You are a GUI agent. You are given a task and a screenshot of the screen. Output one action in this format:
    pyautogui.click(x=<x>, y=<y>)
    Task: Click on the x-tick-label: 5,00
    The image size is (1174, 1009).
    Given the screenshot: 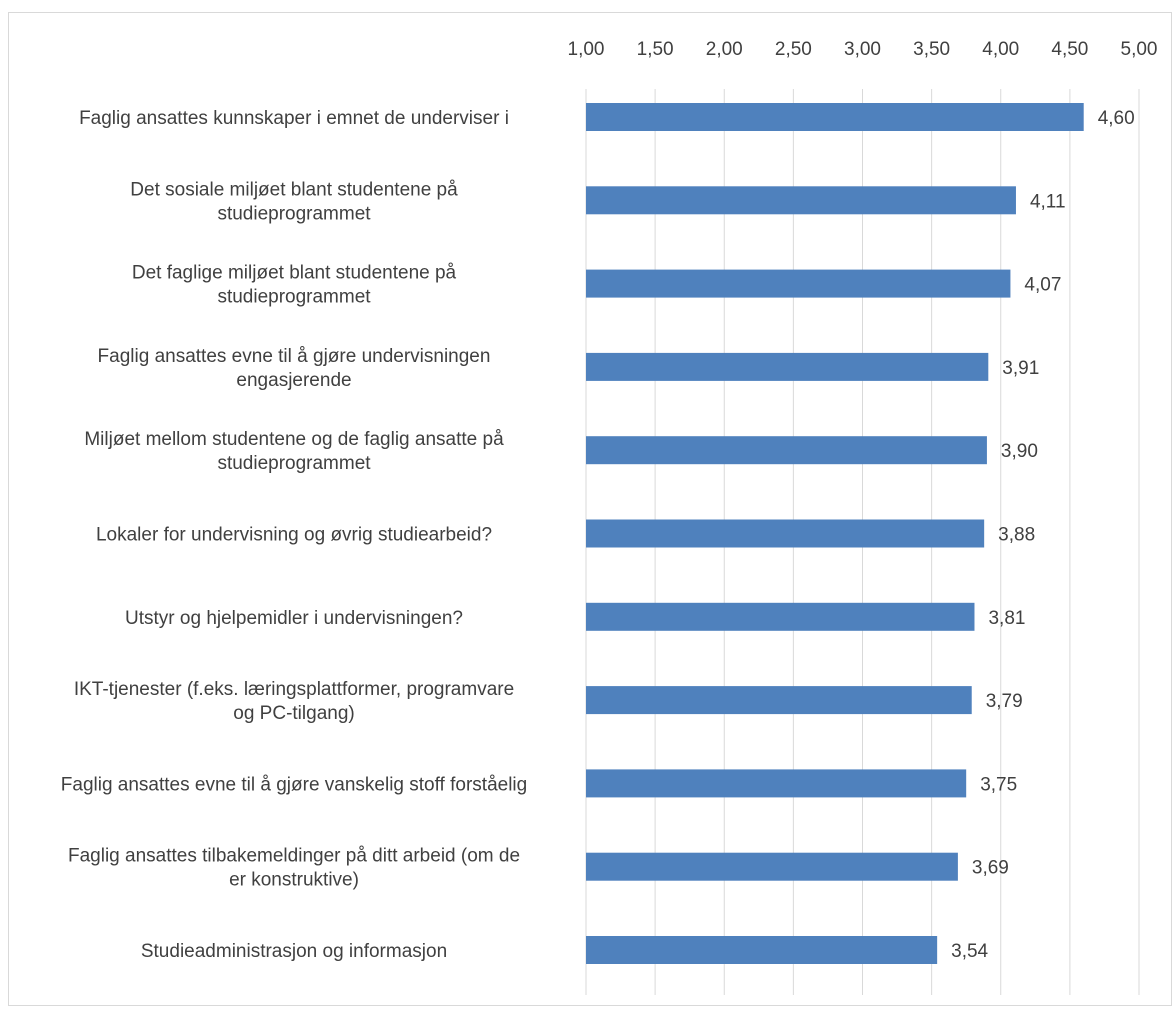 What is the action you would take?
    pyautogui.click(x=1139, y=49)
    